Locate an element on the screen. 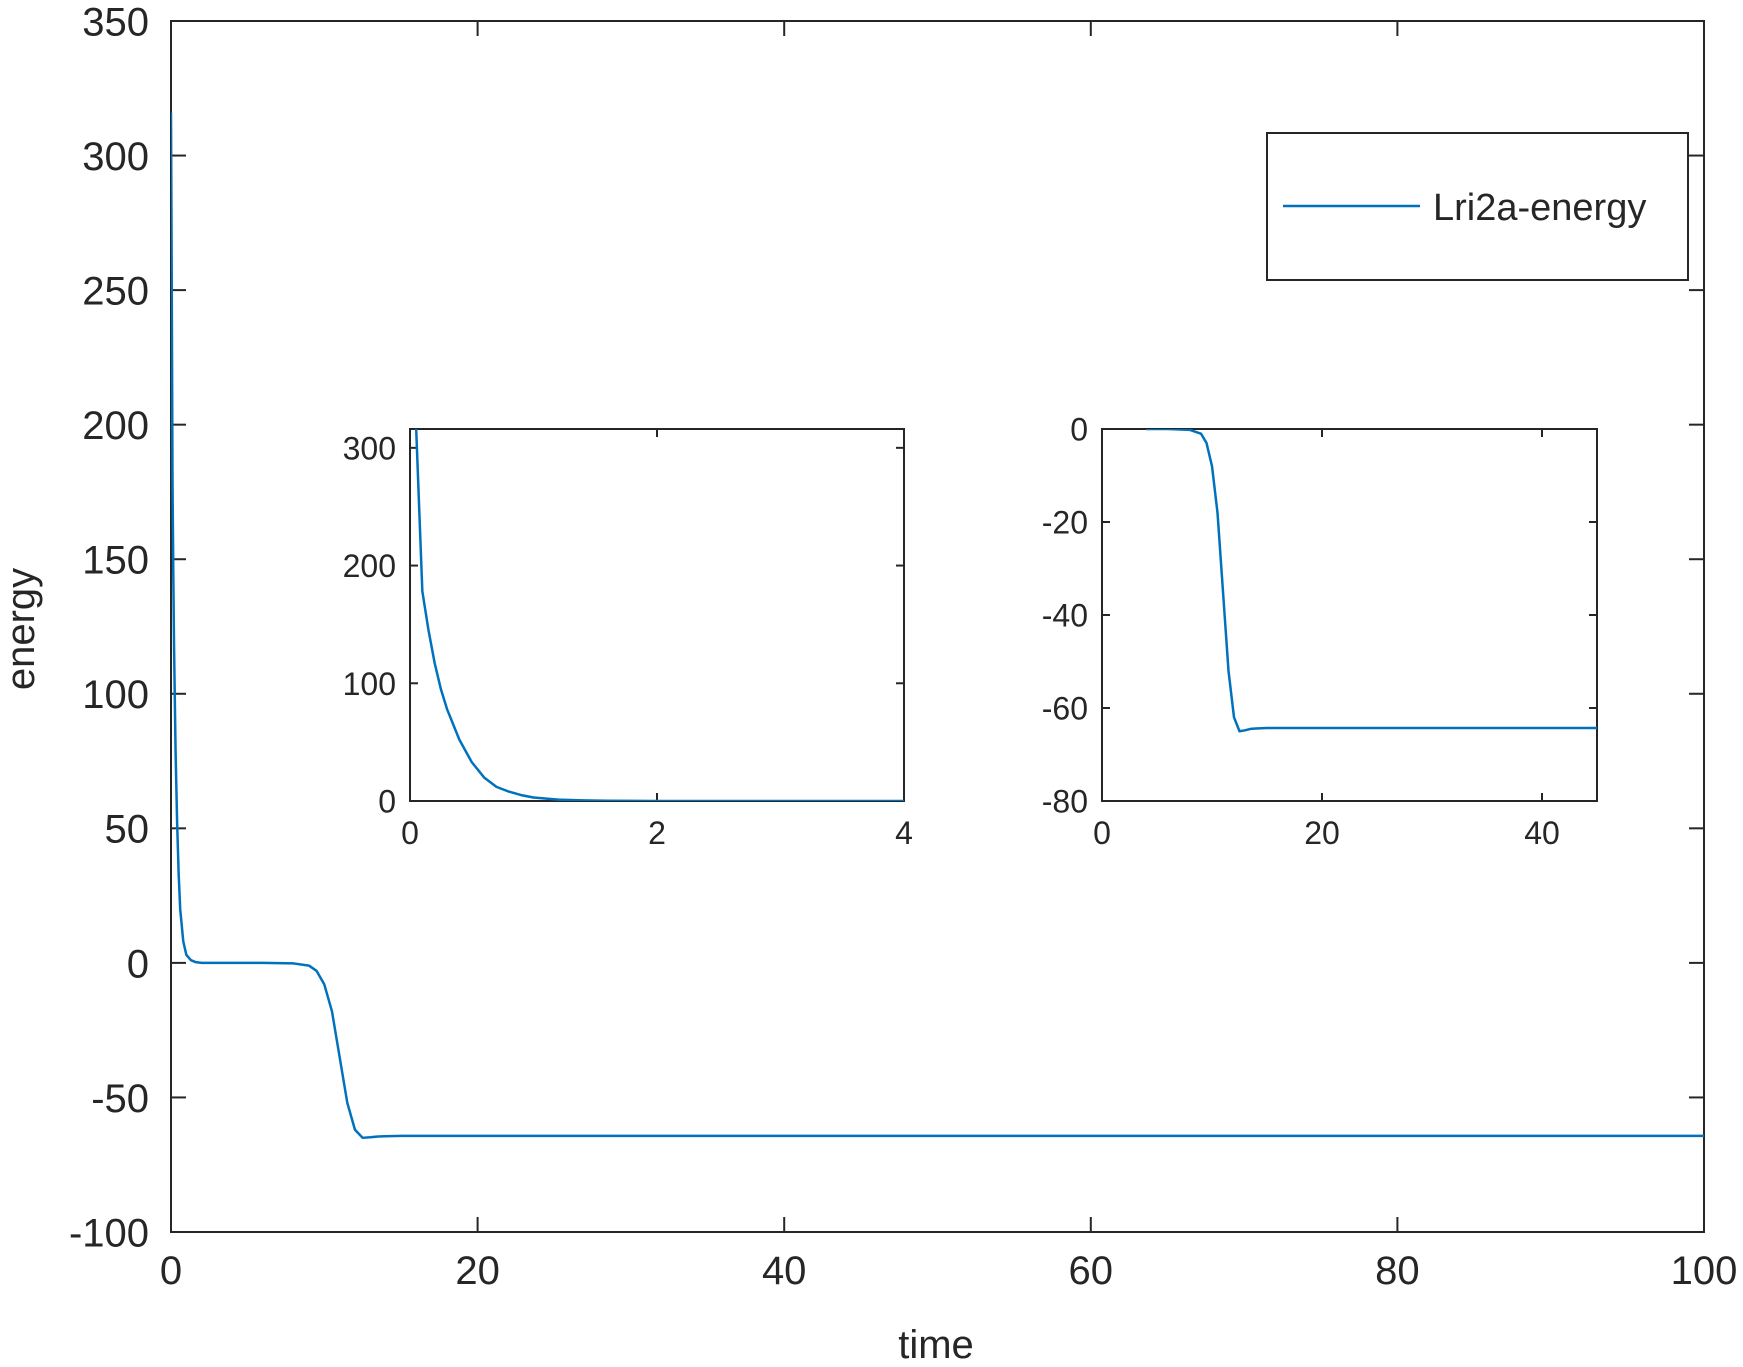  main-x-tick-label: 20 is located at coordinates (477, 1271).